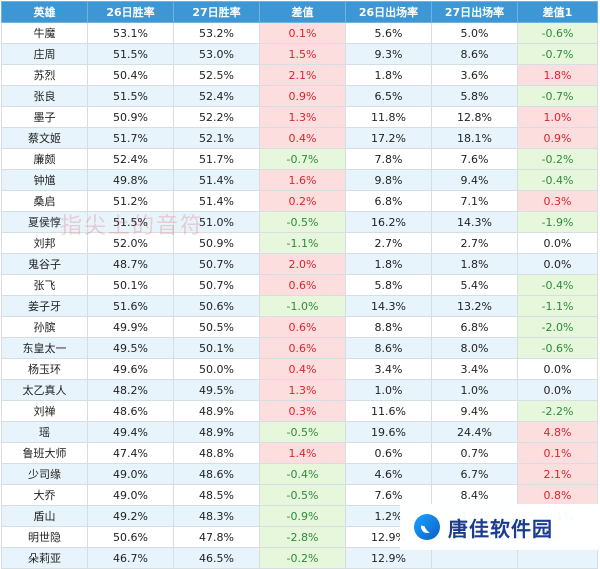 This screenshot has height=569, width=600. Describe the element at coordinates (299, 285) in the screenshot. I see `table-row: 张飞 50.1% 50.7% 0.6% 5.8% 5.4% -0.4%` at that location.